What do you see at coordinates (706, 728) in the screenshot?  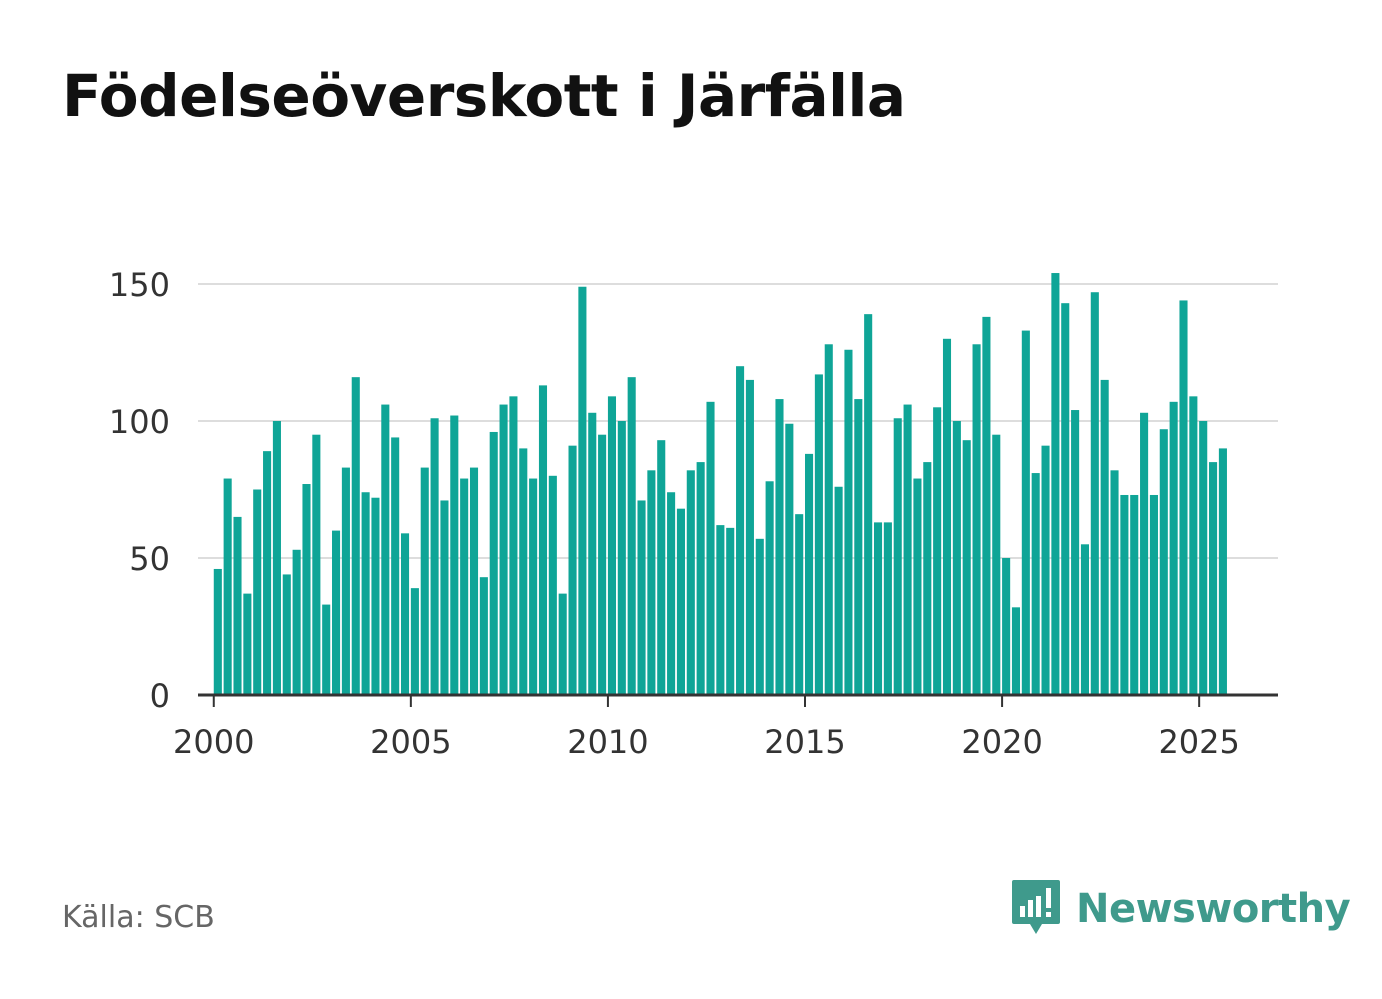 I see `x-axis-ticks: 2000 2005 2010 2015 2020 2025` at bounding box center [706, 728].